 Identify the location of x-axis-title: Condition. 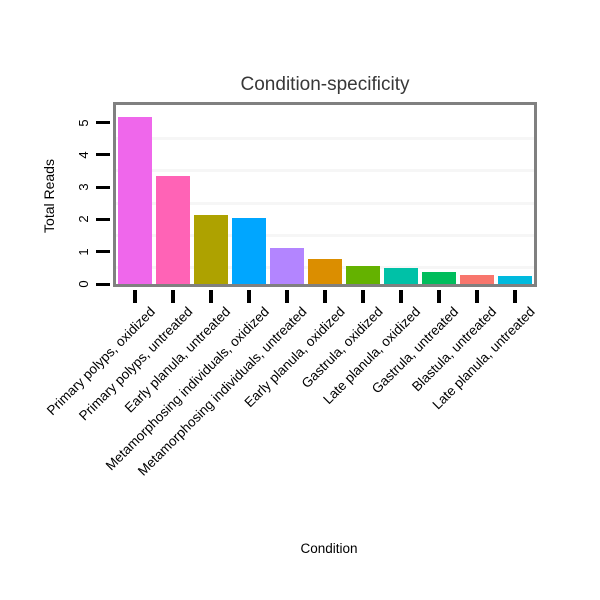
(329, 548).